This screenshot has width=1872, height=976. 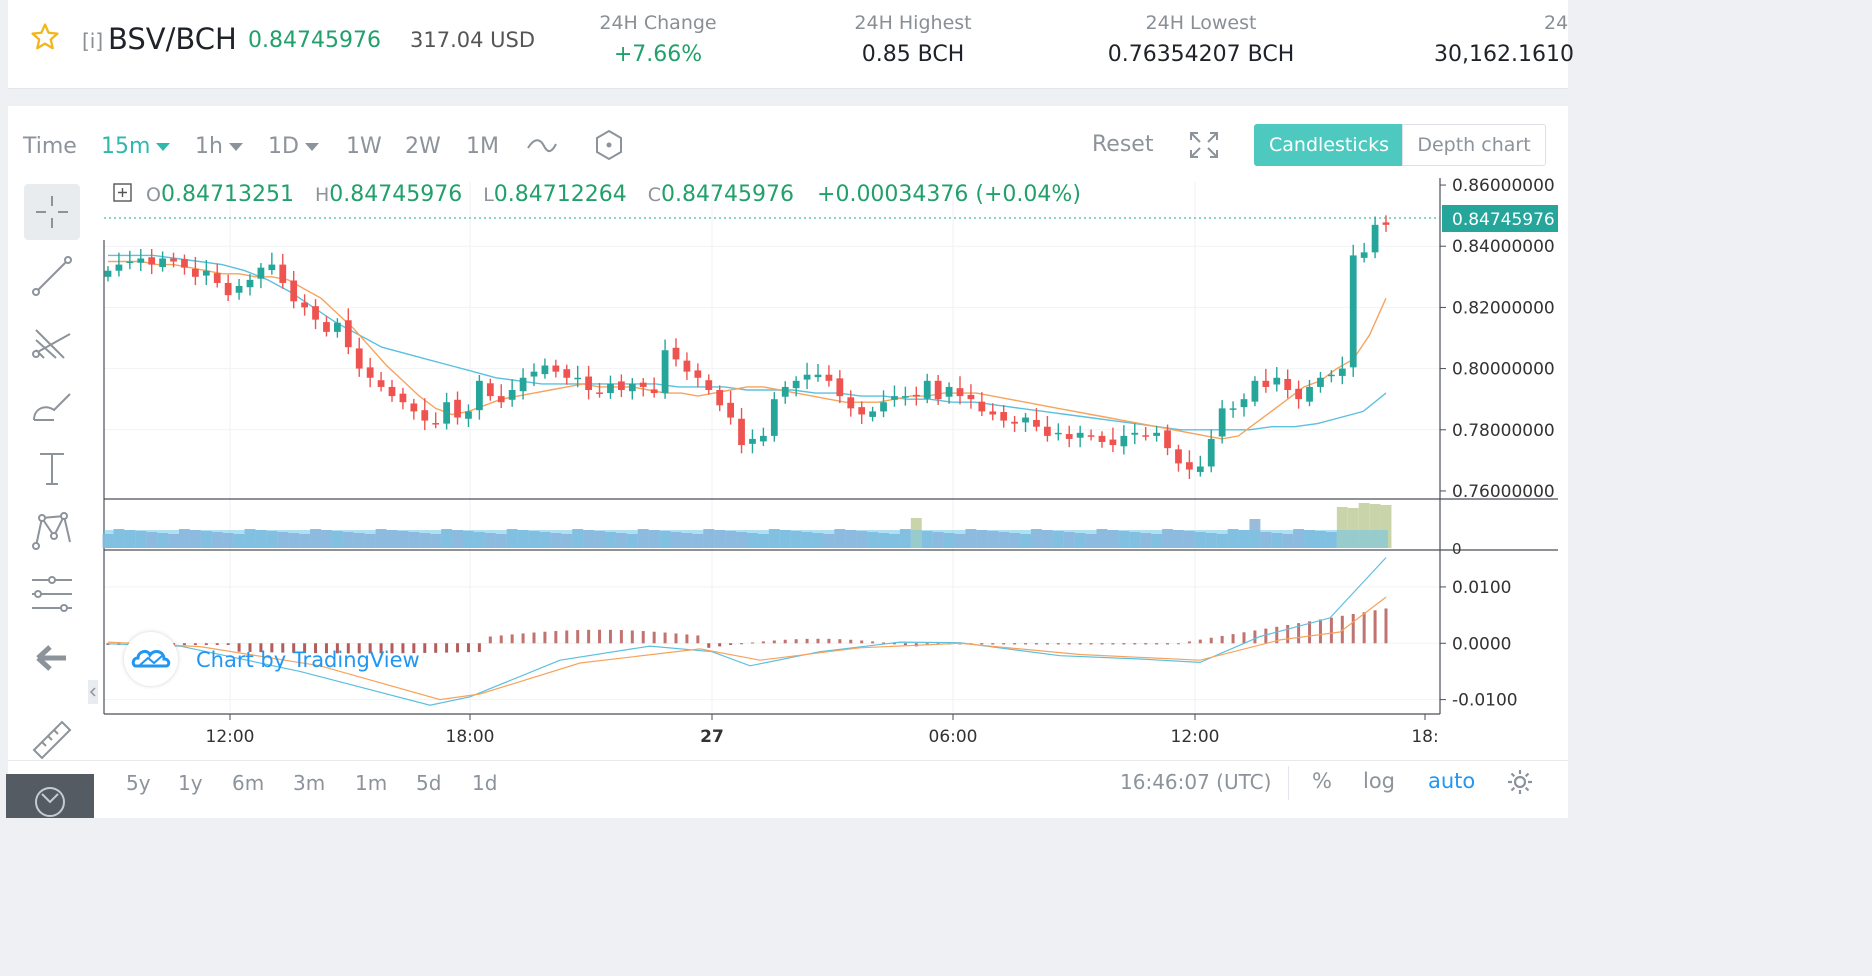 I want to click on interval-1m: 1M, so click(x=482, y=146).